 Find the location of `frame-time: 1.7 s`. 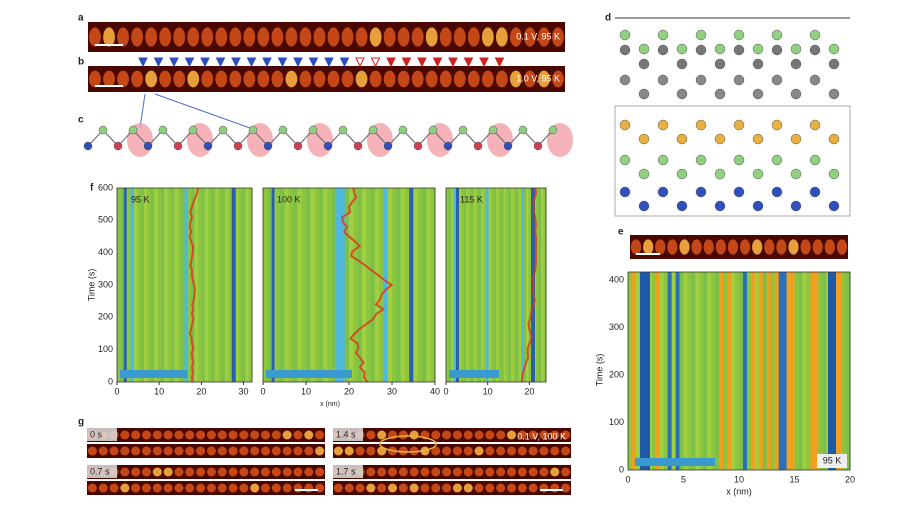

frame-time: 1.7 s is located at coordinates (346, 471).